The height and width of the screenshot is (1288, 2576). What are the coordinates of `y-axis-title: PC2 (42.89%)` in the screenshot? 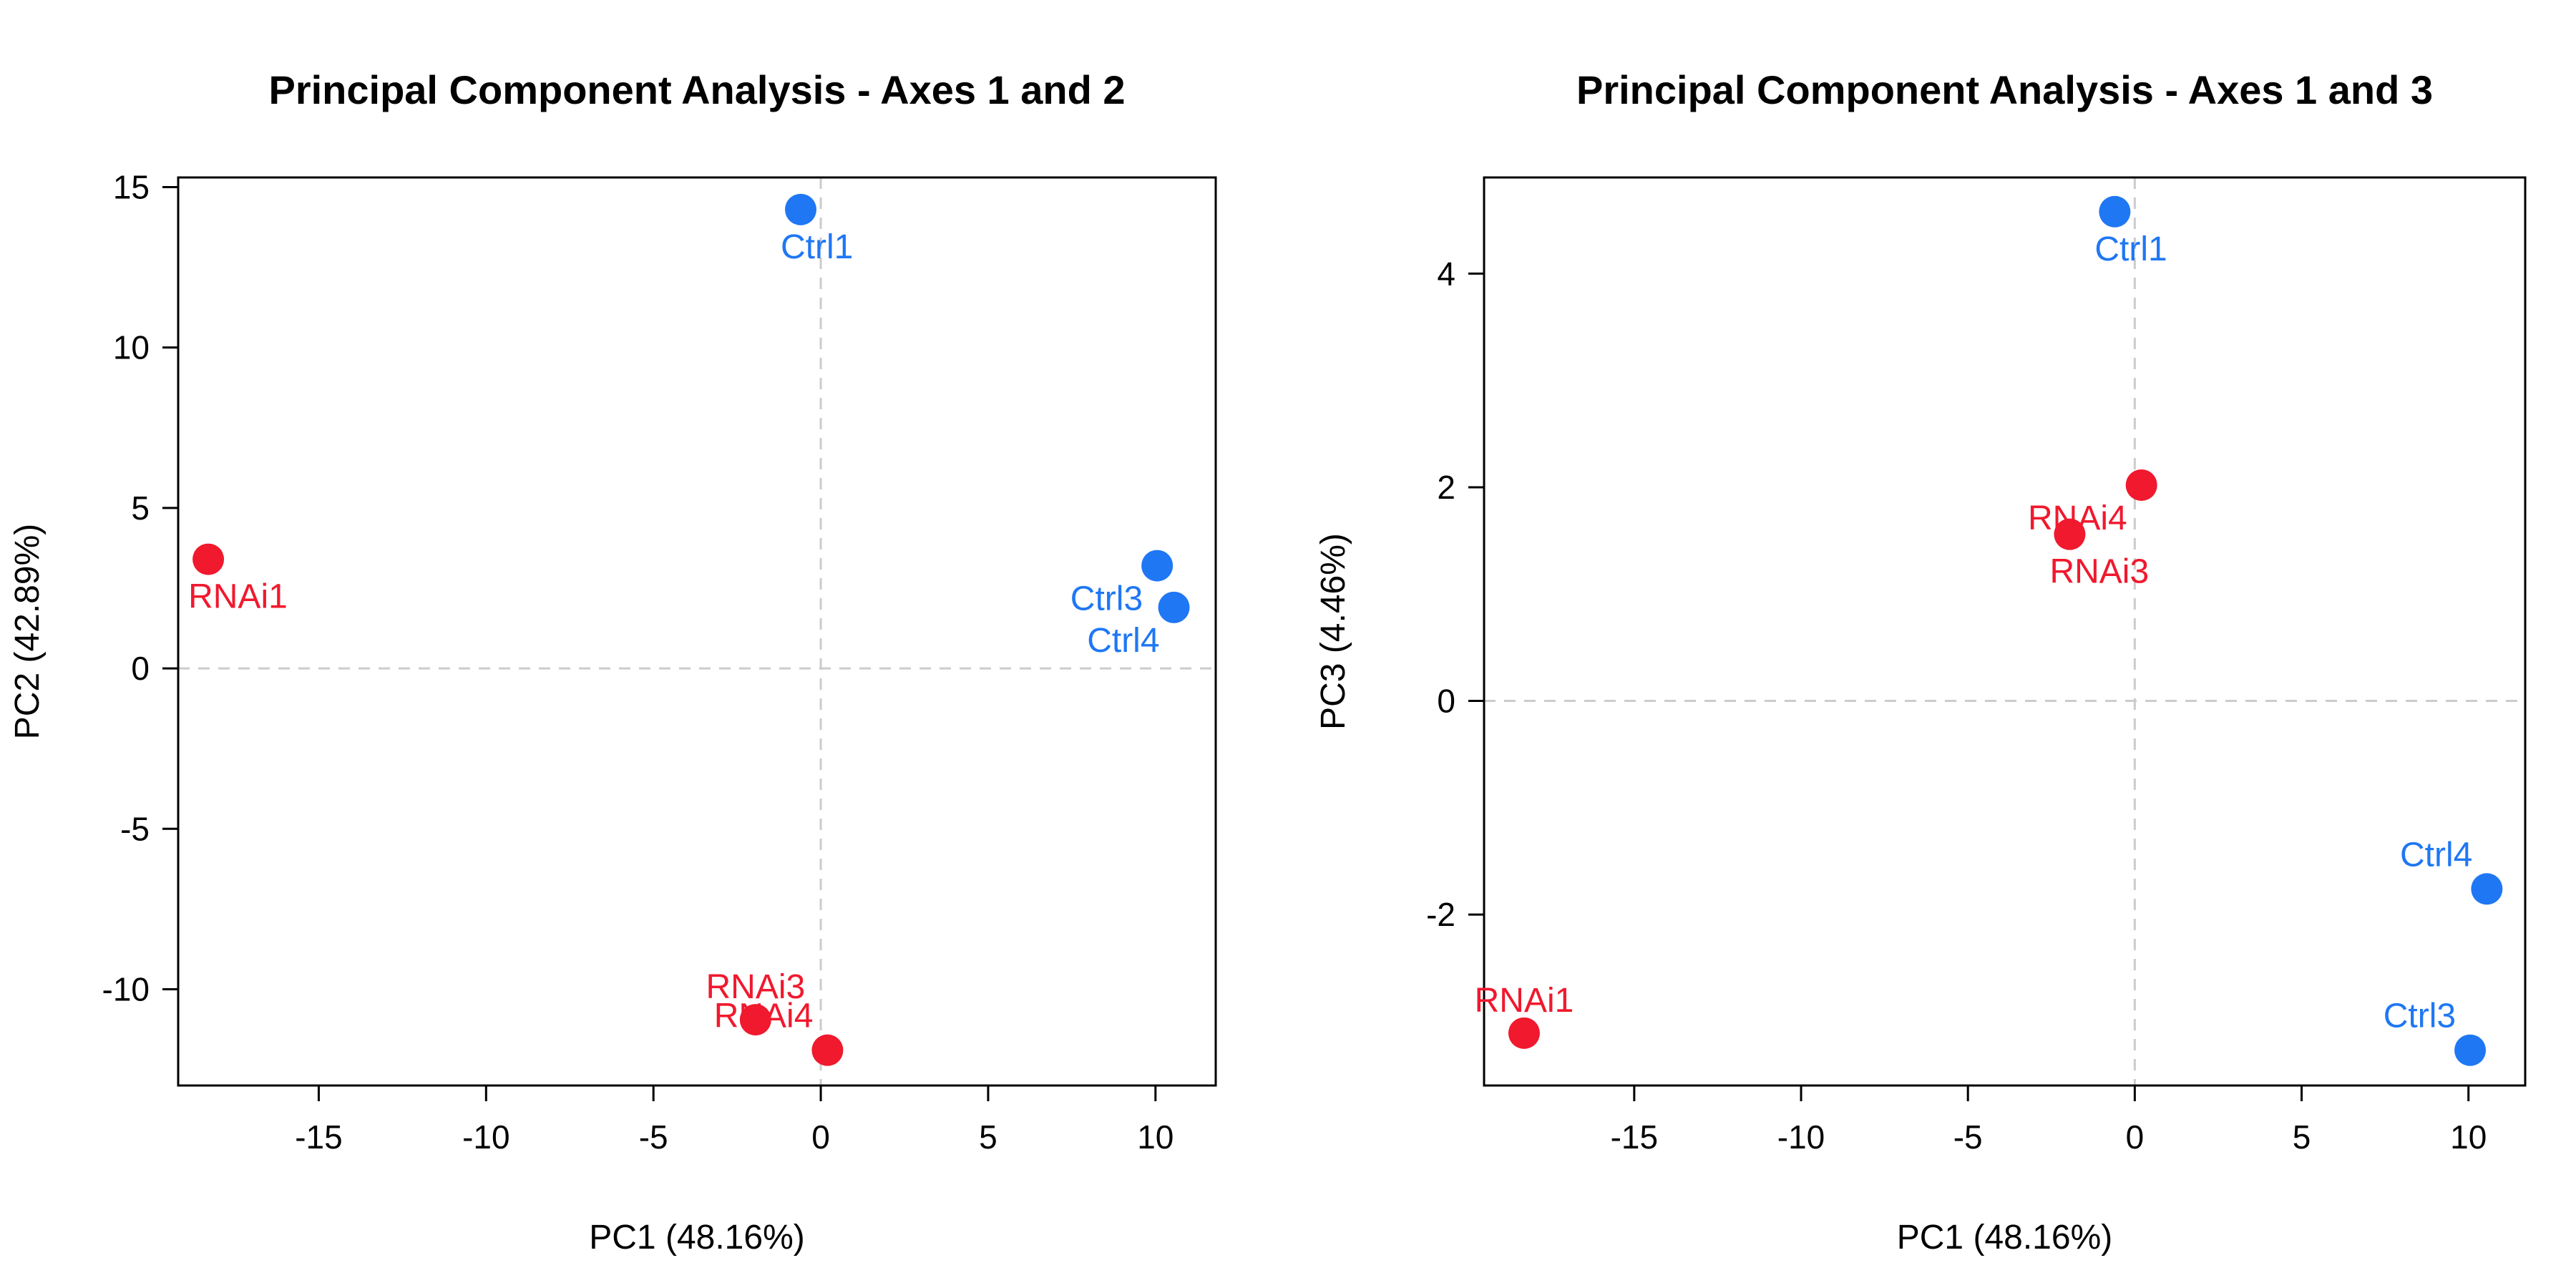 It's located at (28, 631).